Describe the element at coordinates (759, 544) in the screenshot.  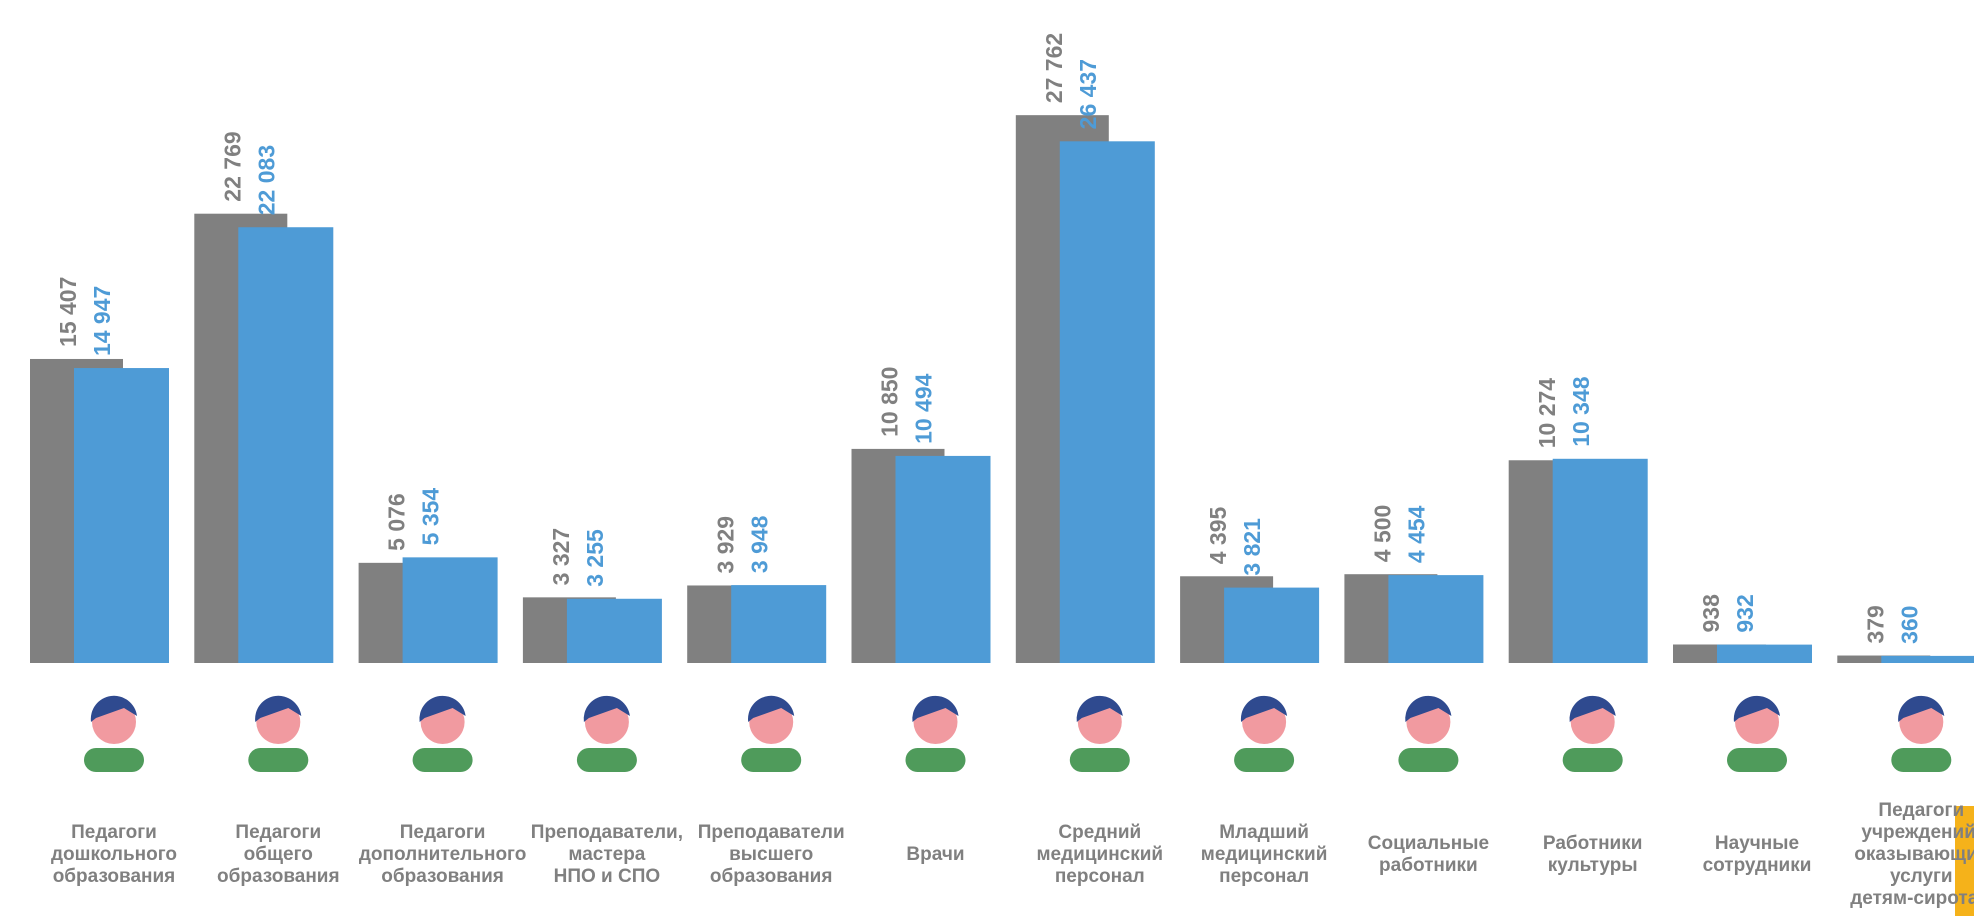
I see `value-label: 3 948` at that location.